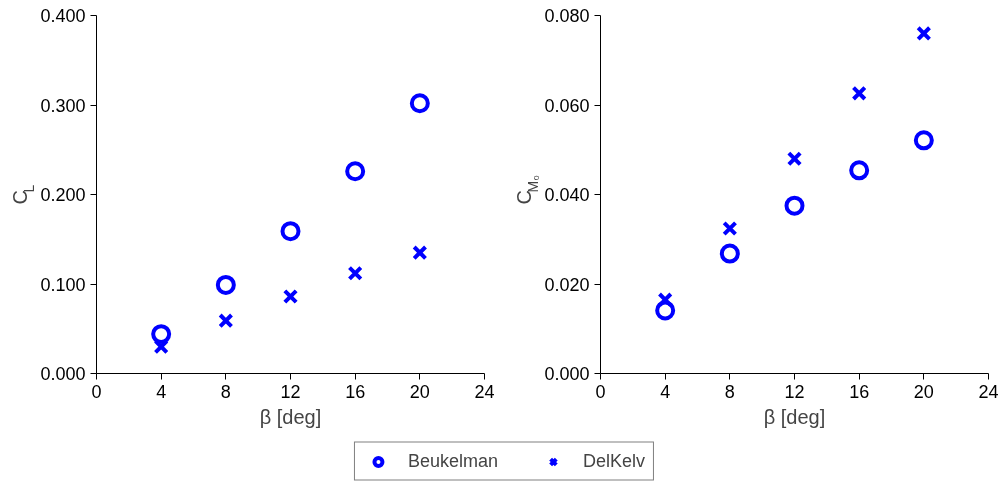 This screenshot has width=1008, height=498. What do you see at coordinates (614, 461) in the screenshot?
I see `legend-label: DelKelv` at bounding box center [614, 461].